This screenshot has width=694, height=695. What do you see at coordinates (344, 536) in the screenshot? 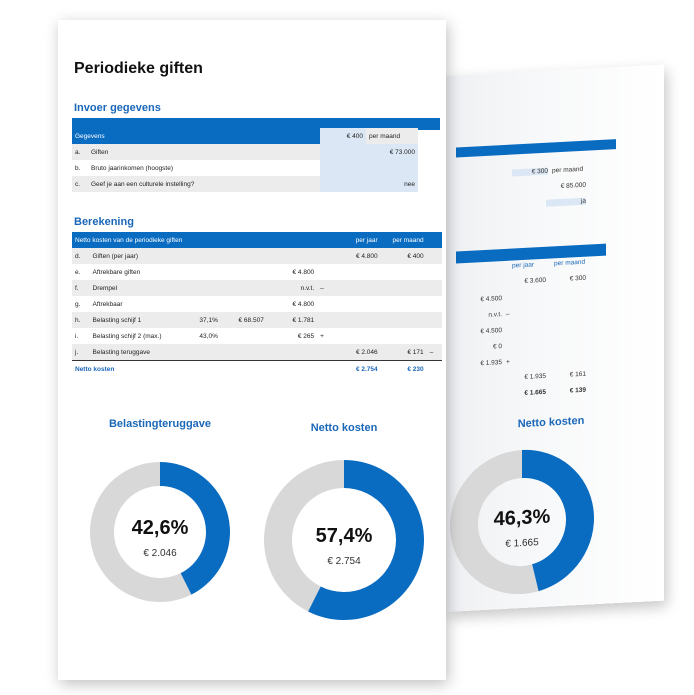
I see `donut-percentage: 57,4%` at bounding box center [344, 536].